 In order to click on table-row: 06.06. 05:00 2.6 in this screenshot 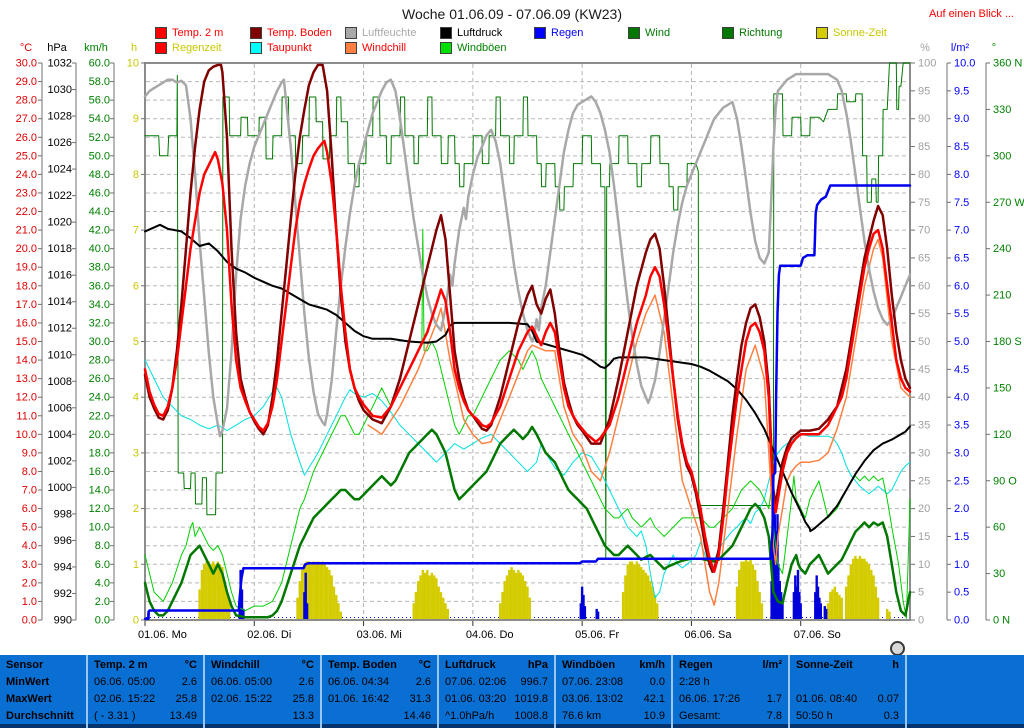, I will do `click(262, 682)`.